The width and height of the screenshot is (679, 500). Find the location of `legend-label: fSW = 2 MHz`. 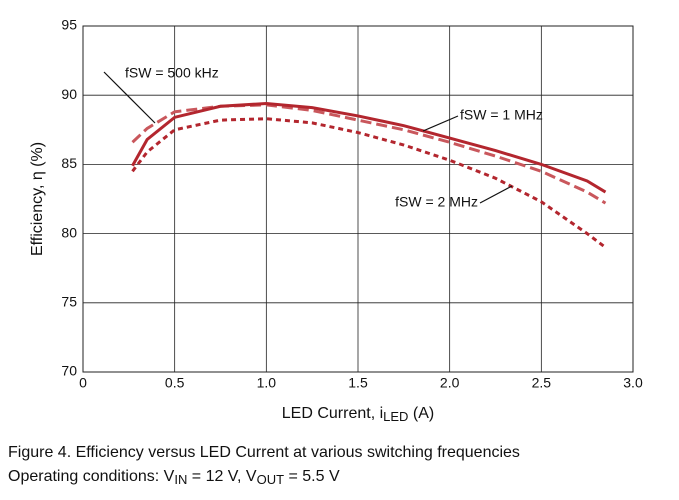

legend-label: fSW = 2 MHz is located at coordinates (436, 202).